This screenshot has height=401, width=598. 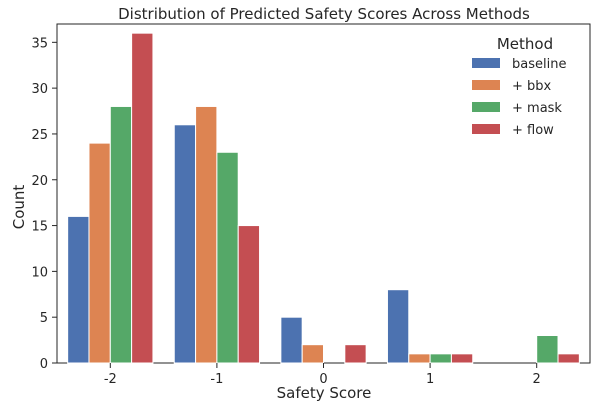 I want to click on legend: Method baseline + bbx + mask + flow, so click(x=519, y=86).